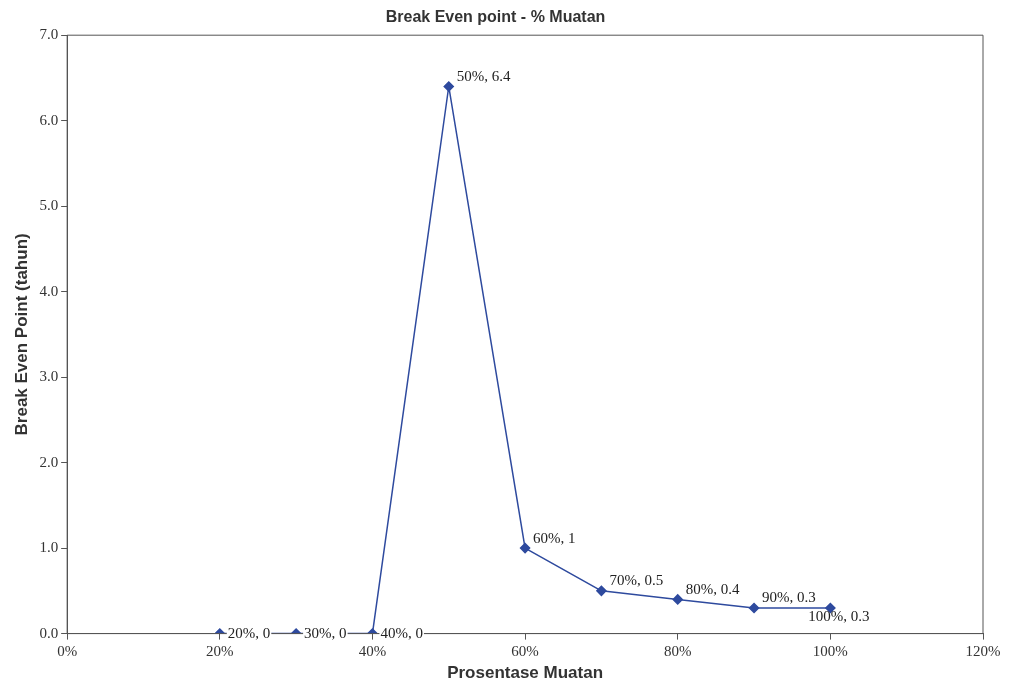  Describe the element at coordinates (49, 632) in the screenshot. I see `y-tick-label: 0.0` at that location.